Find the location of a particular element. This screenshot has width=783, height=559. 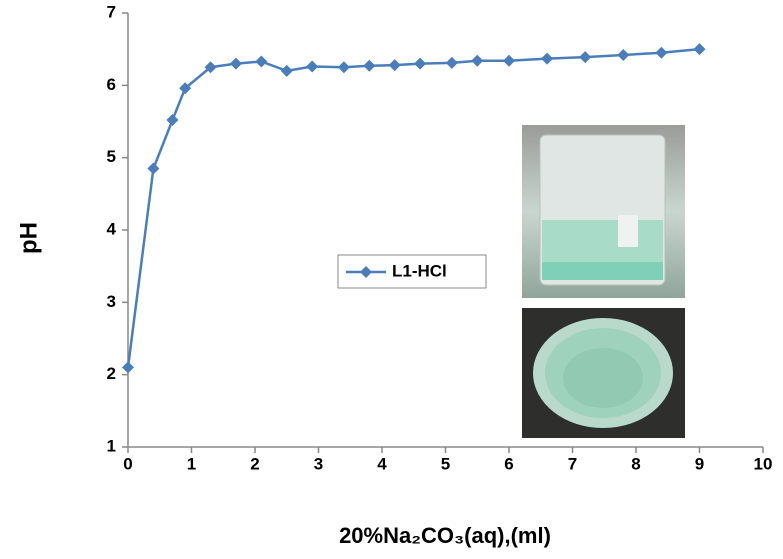

x-tick-label: 10 is located at coordinates (763, 463).